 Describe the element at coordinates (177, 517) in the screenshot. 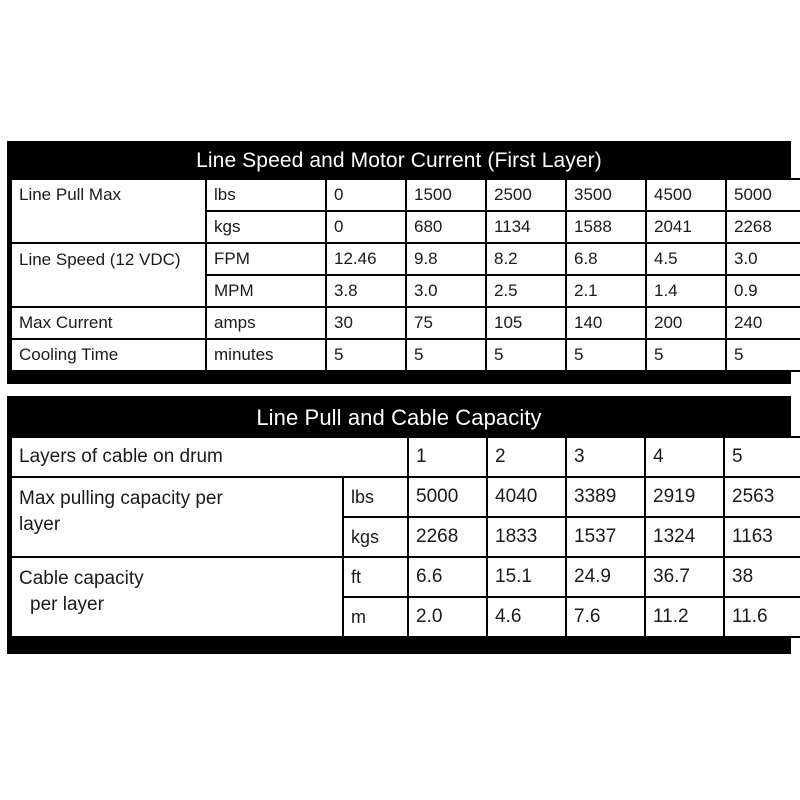

I see `row-label-max-pulling-capacity: Max pulling capacity per layer` at that location.